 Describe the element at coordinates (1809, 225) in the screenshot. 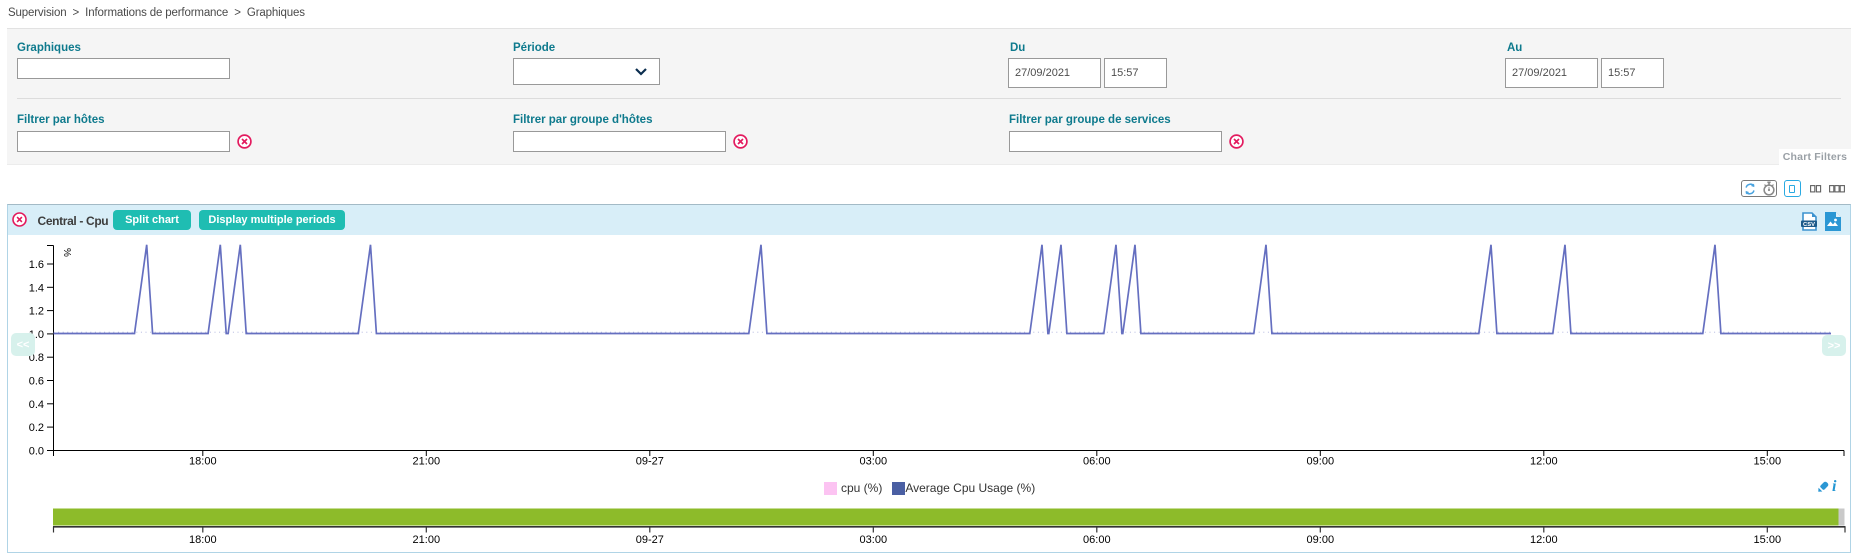

I see `svg-text: CSV` at that location.